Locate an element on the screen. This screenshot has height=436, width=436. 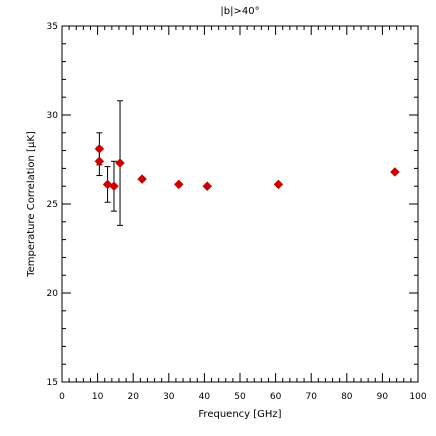
x-axis-label: Frequency [GHz] is located at coordinates (239, 414).